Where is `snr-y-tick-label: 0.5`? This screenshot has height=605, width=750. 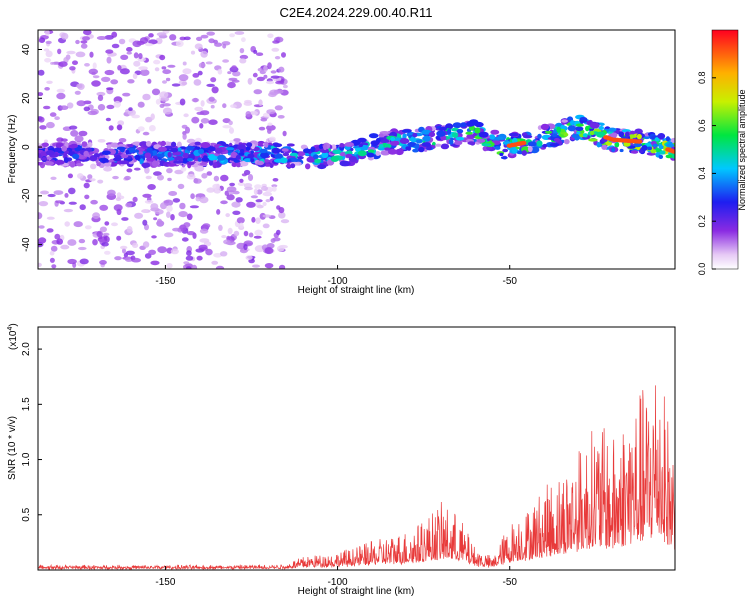 snr-y-tick-label: 0.5 is located at coordinates (26, 514).